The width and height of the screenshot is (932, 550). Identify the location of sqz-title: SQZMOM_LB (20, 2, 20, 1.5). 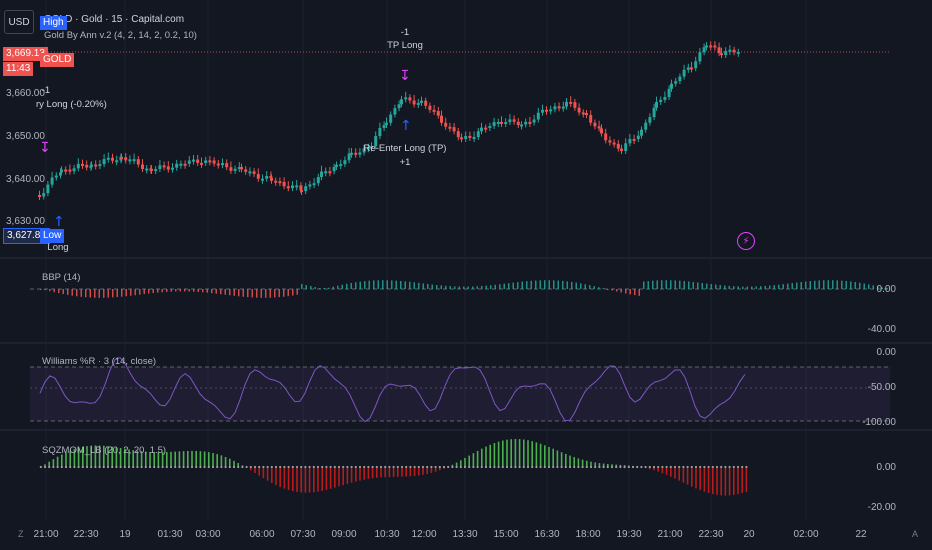
(104, 450).